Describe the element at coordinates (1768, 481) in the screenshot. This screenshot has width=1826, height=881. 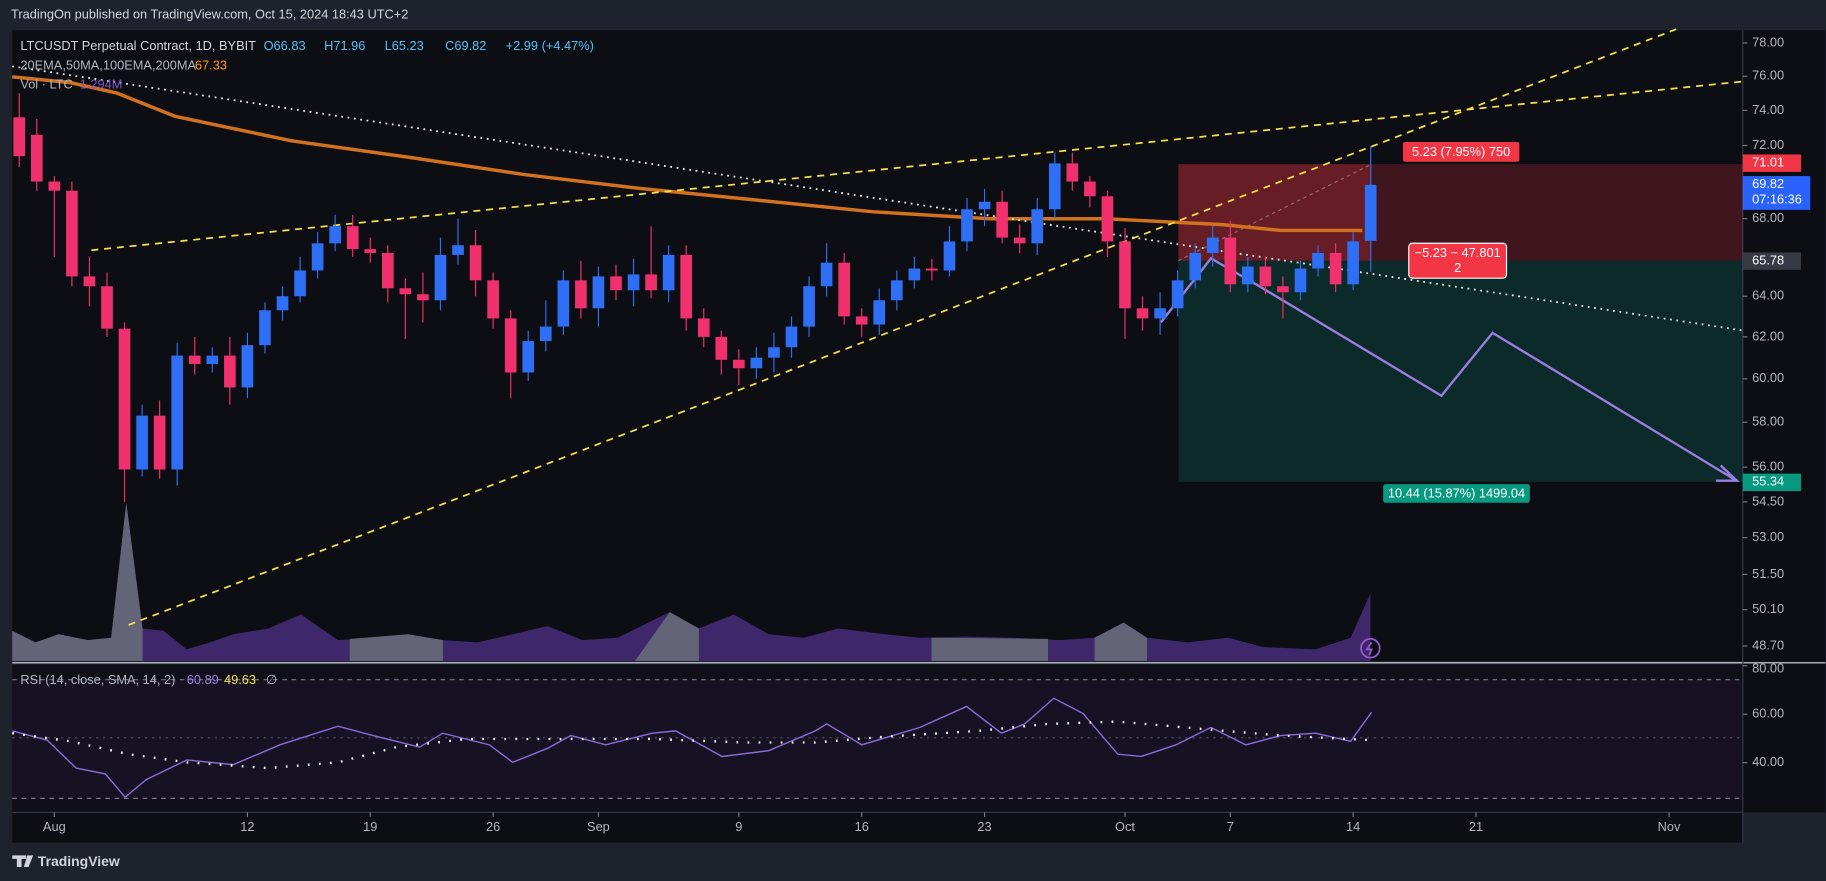
I see `price-label: 55.34` at that location.